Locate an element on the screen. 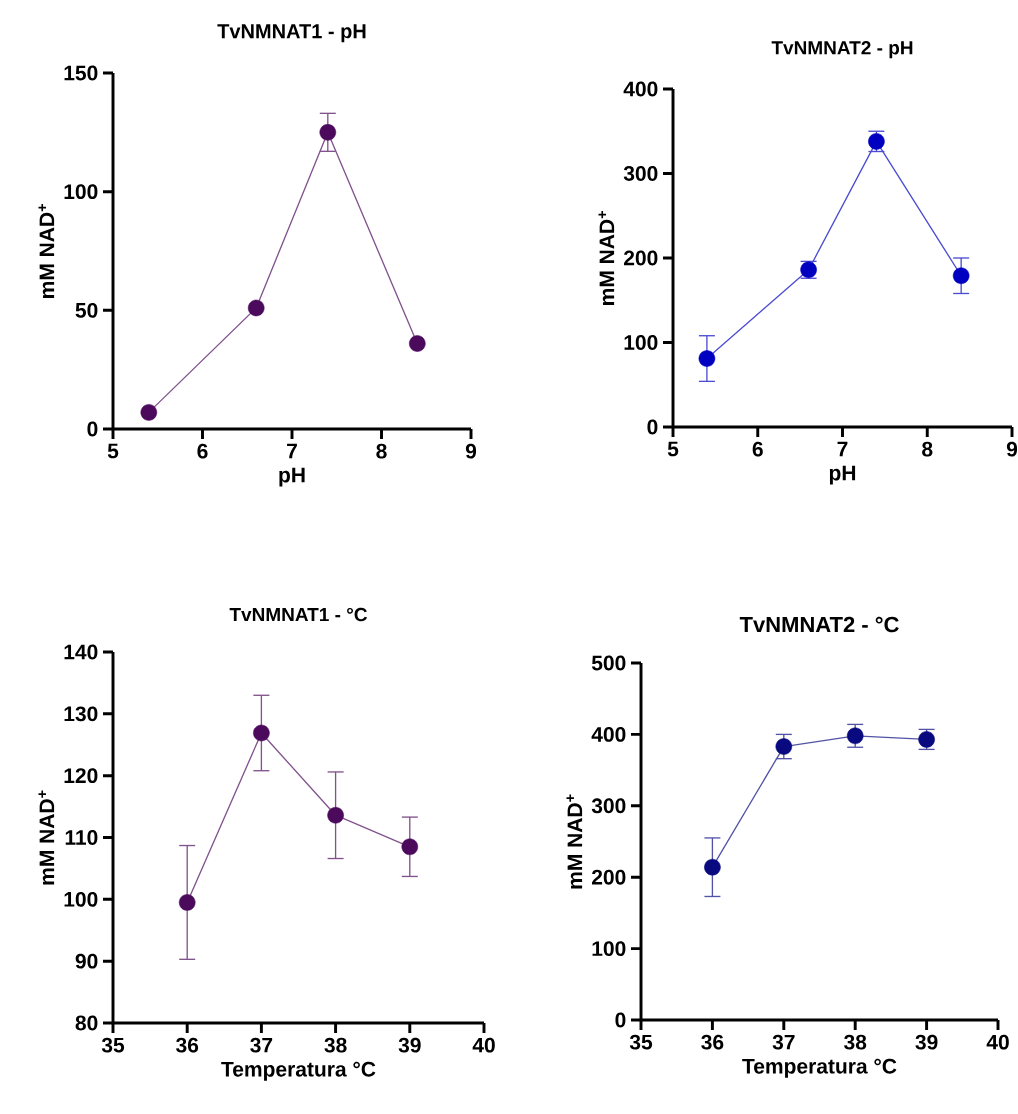 This screenshot has height=1114, width=1018. y-tick-label: 80 is located at coordinates (86, 1023).